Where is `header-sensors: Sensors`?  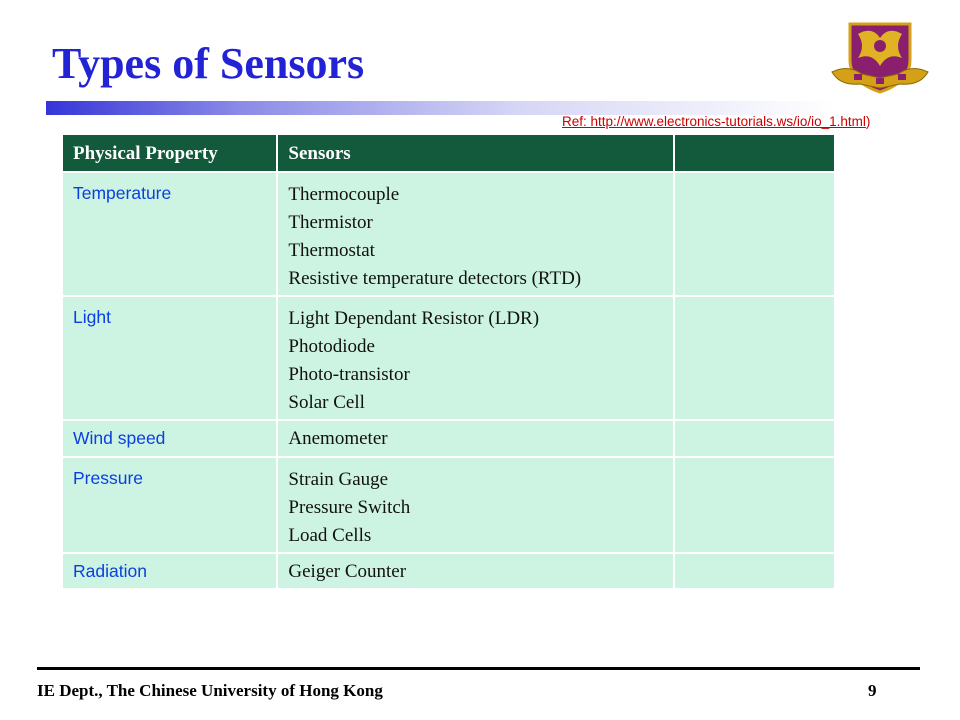 header-sensors: Sensors is located at coordinates (475, 153).